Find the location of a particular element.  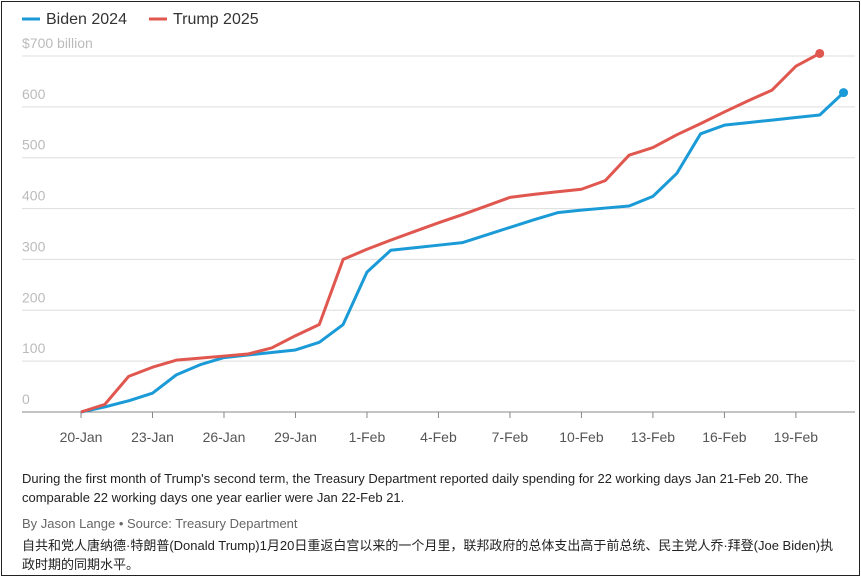

y-tick-label: 500 is located at coordinates (34, 145).